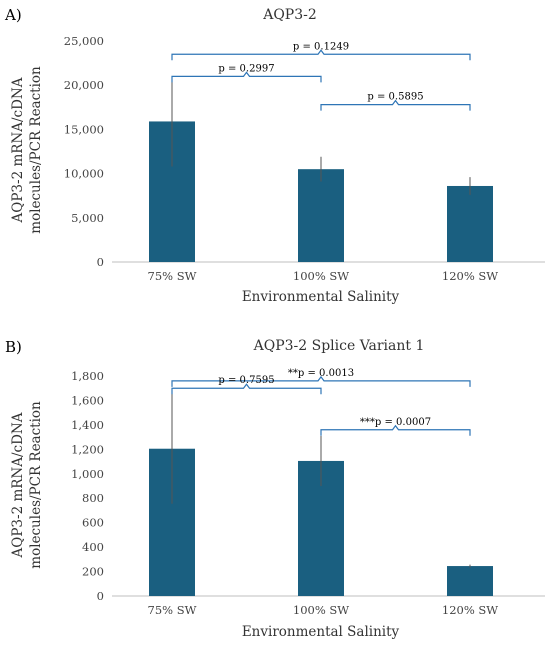 This screenshot has height=646, width=550. Describe the element at coordinates (289, 15) in the screenshot. I see `chart-title: AQP3-2` at that location.